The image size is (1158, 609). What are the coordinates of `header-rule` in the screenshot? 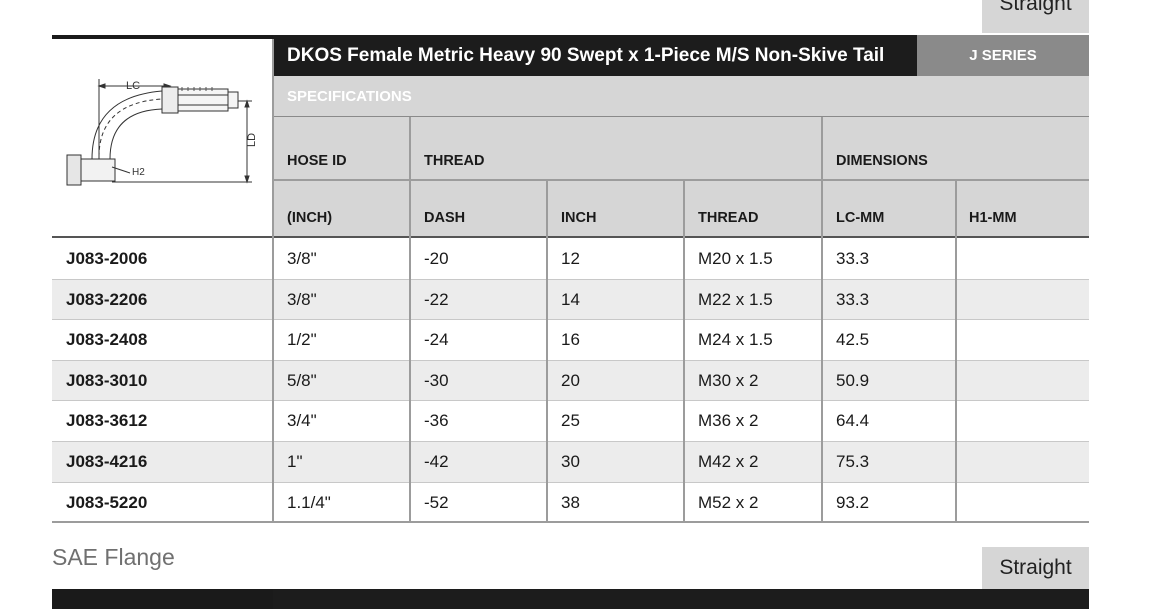 It's located at (162, 37).